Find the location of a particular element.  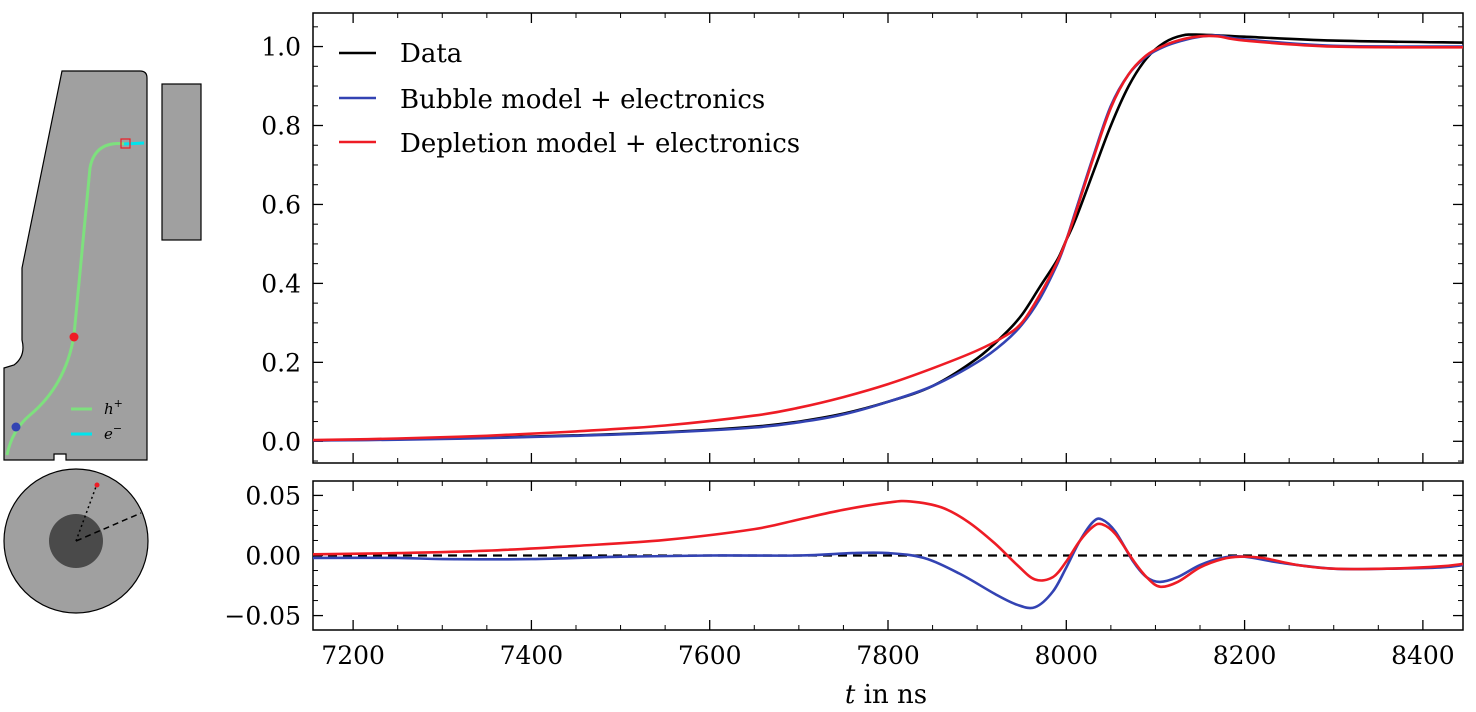

start-point is located at coordinates (16, 427).